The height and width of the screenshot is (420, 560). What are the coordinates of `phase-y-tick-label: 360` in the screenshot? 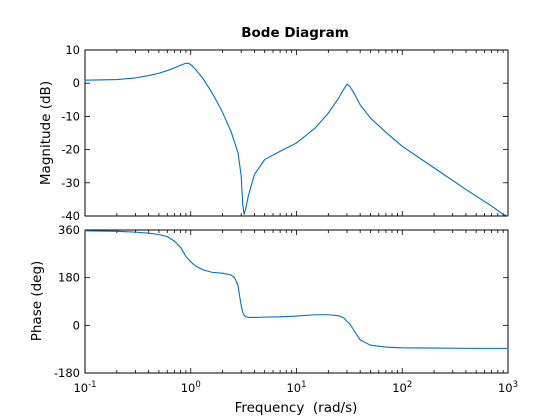 It's located at (69, 230).